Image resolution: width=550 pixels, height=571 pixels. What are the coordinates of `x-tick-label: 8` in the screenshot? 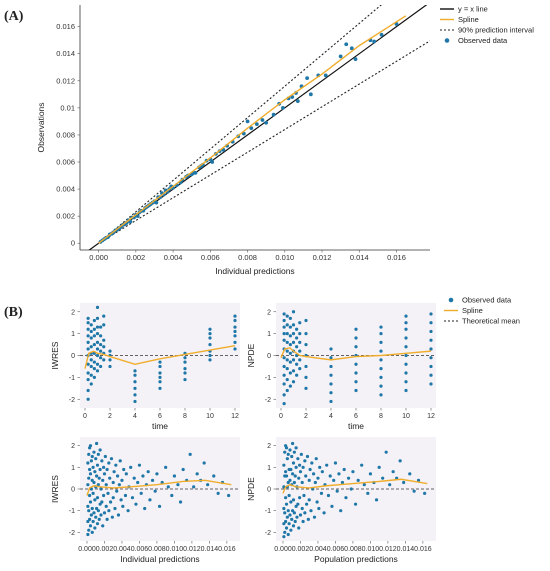 It's located at (185, 416).